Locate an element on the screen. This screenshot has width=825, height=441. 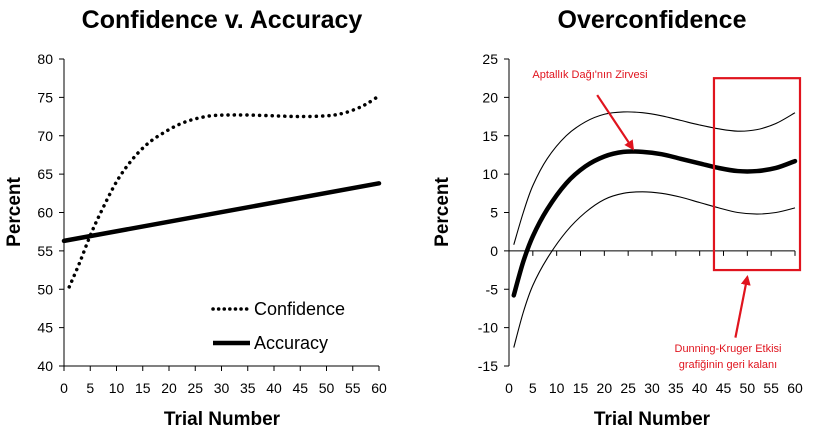
right-x-tick-label: 55 is located at coordinates (771, 388).